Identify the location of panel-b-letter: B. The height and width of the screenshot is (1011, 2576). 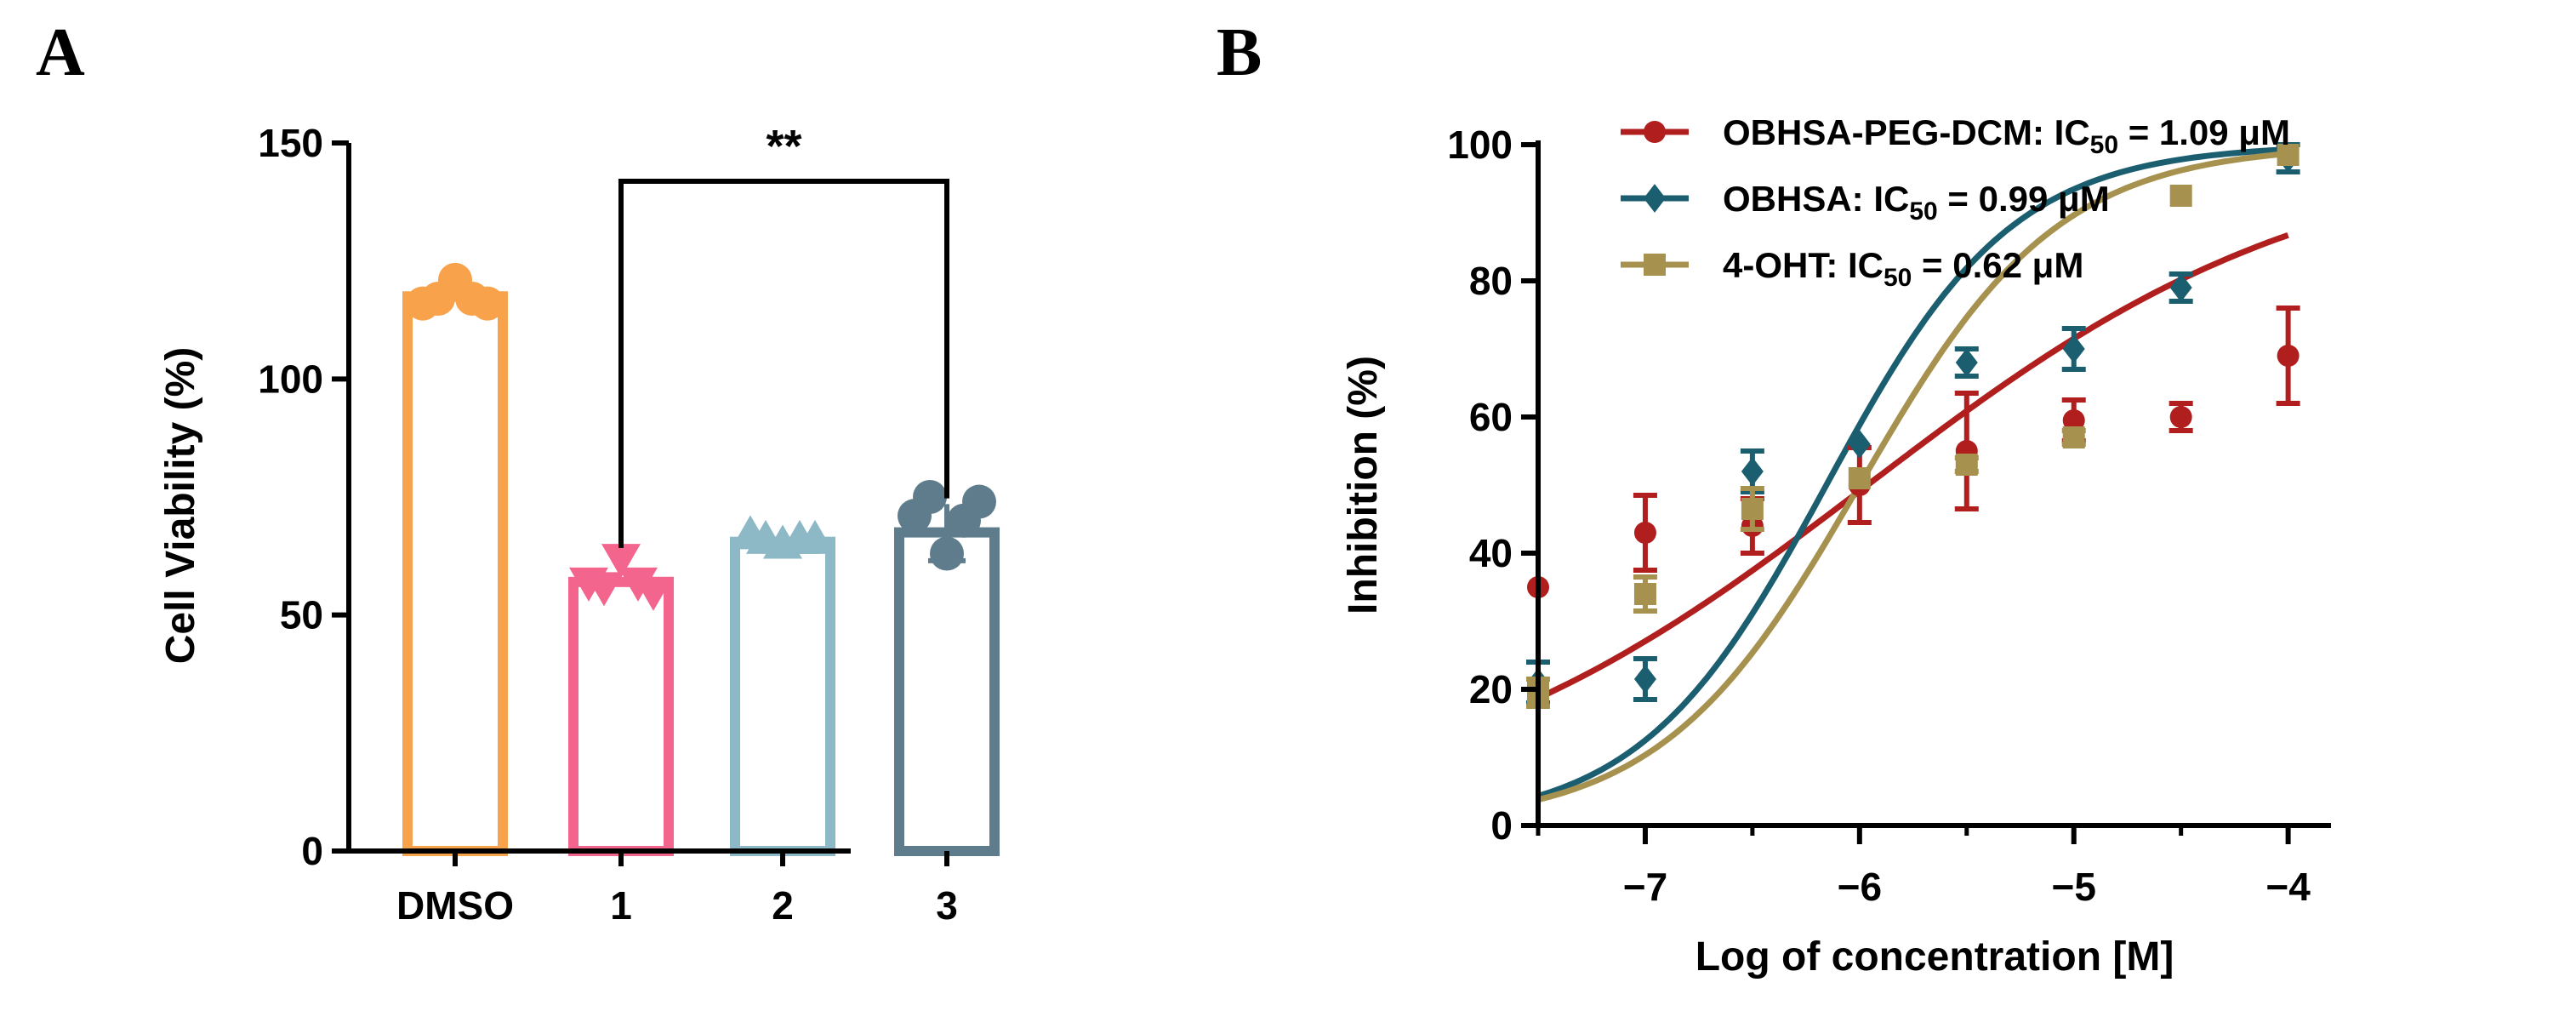
(1239, 52).